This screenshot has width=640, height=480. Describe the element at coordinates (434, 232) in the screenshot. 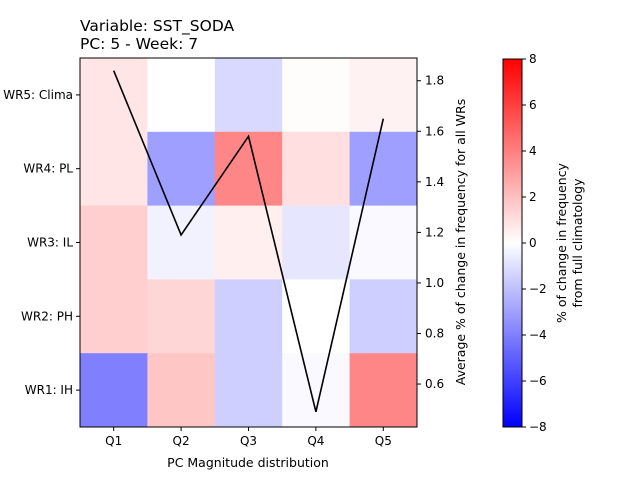

I see `right-tick-label: 1.2` at that location.